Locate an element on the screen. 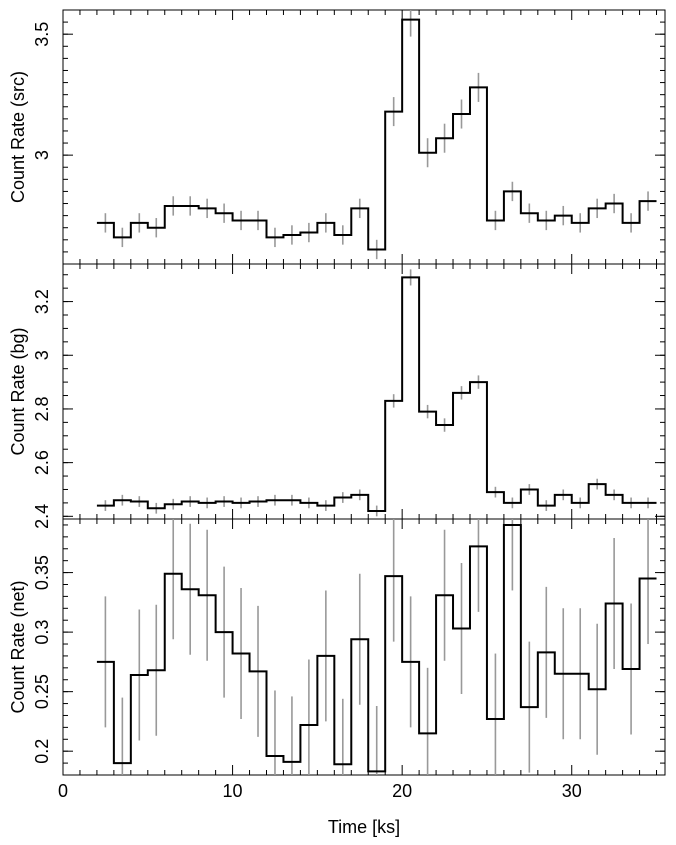  x-tick-label: 0 is located at coordinates (63, 791).